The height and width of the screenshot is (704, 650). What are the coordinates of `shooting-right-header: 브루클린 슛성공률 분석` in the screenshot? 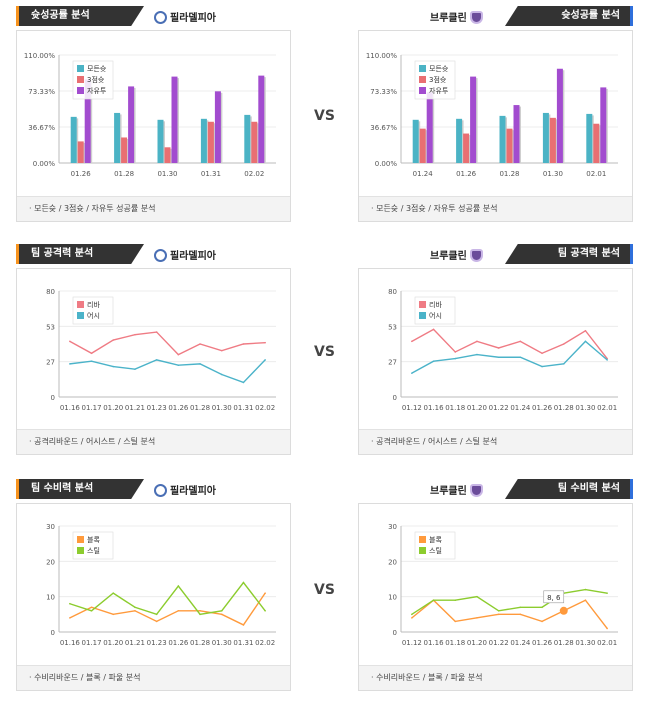 It's located at (495, 17).